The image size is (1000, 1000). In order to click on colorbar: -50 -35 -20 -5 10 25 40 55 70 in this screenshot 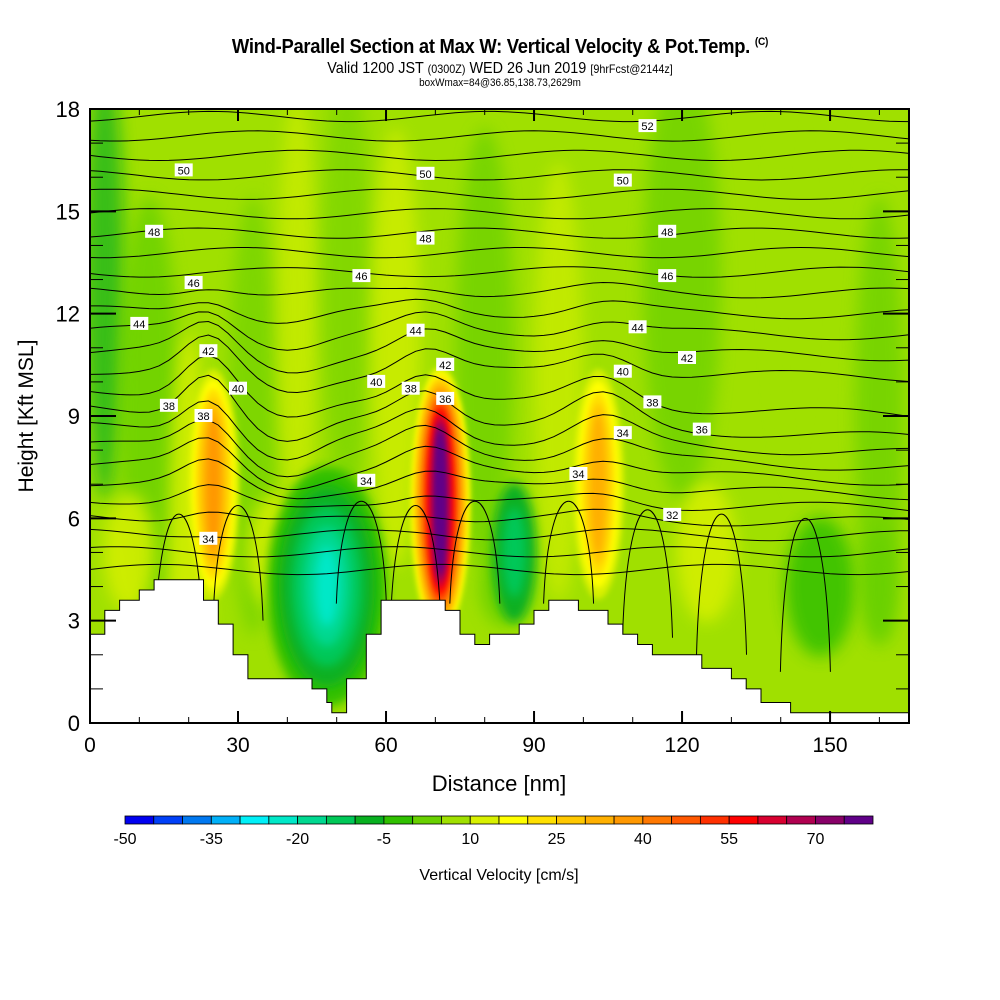, I will do `click(493, 831)`.